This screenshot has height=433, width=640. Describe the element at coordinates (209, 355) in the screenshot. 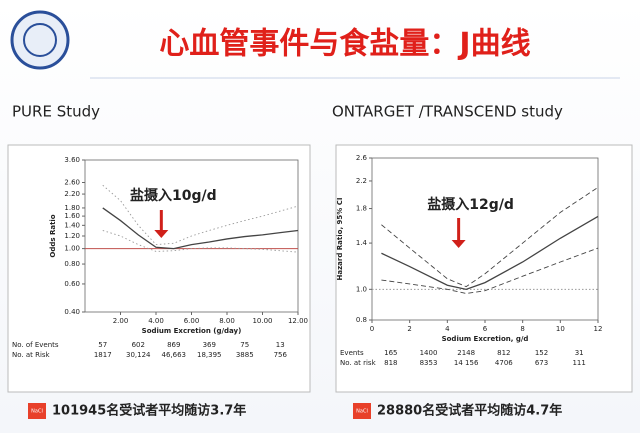

I see `table-cell: 18,395` at that location.